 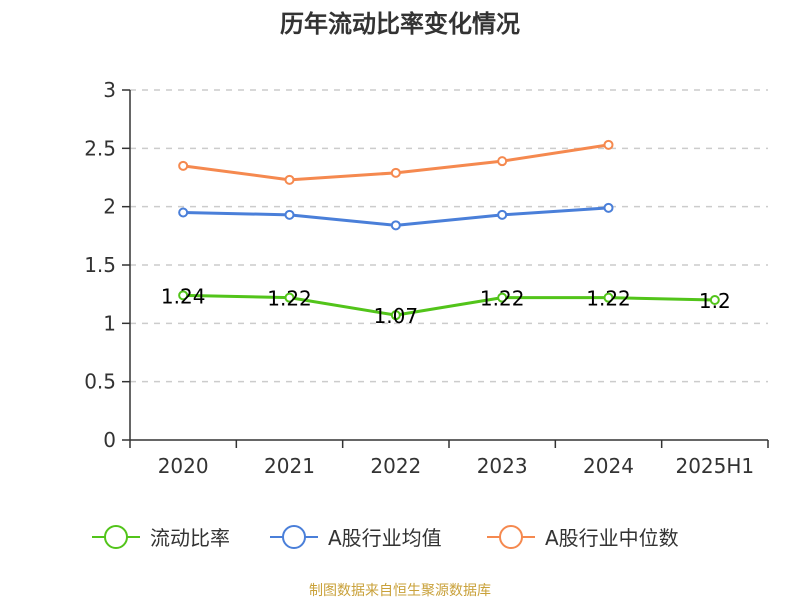 What do you see at coordinates (109, 90) in the screenshot?
I see `y-tick-label: 3` at bounding box center [109, 90].